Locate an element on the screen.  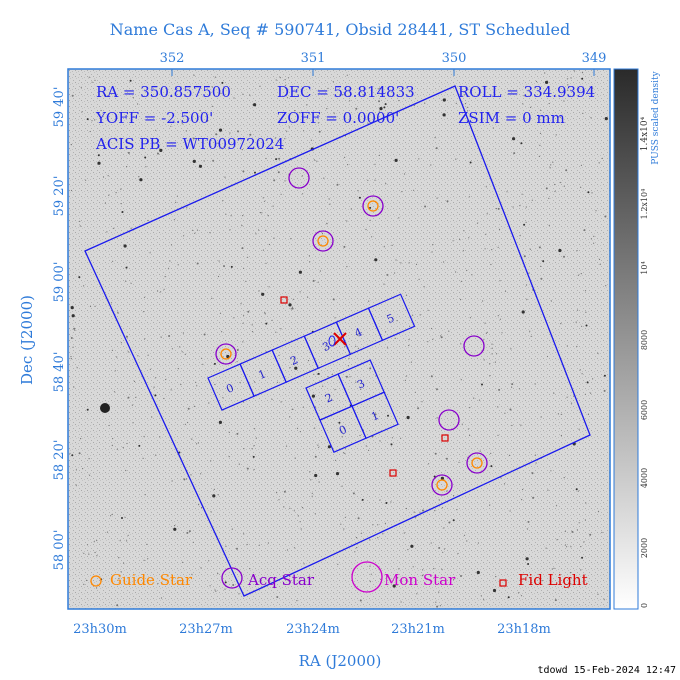
acis-i-chips: 2 3 0 1 is located at coordinates (352, 406).